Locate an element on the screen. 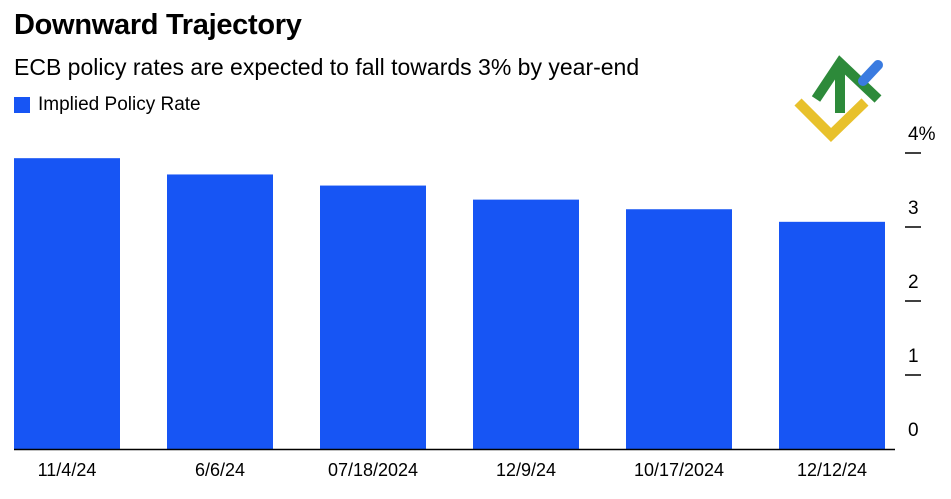  legend-swatch is located at coordinates (22, 105).